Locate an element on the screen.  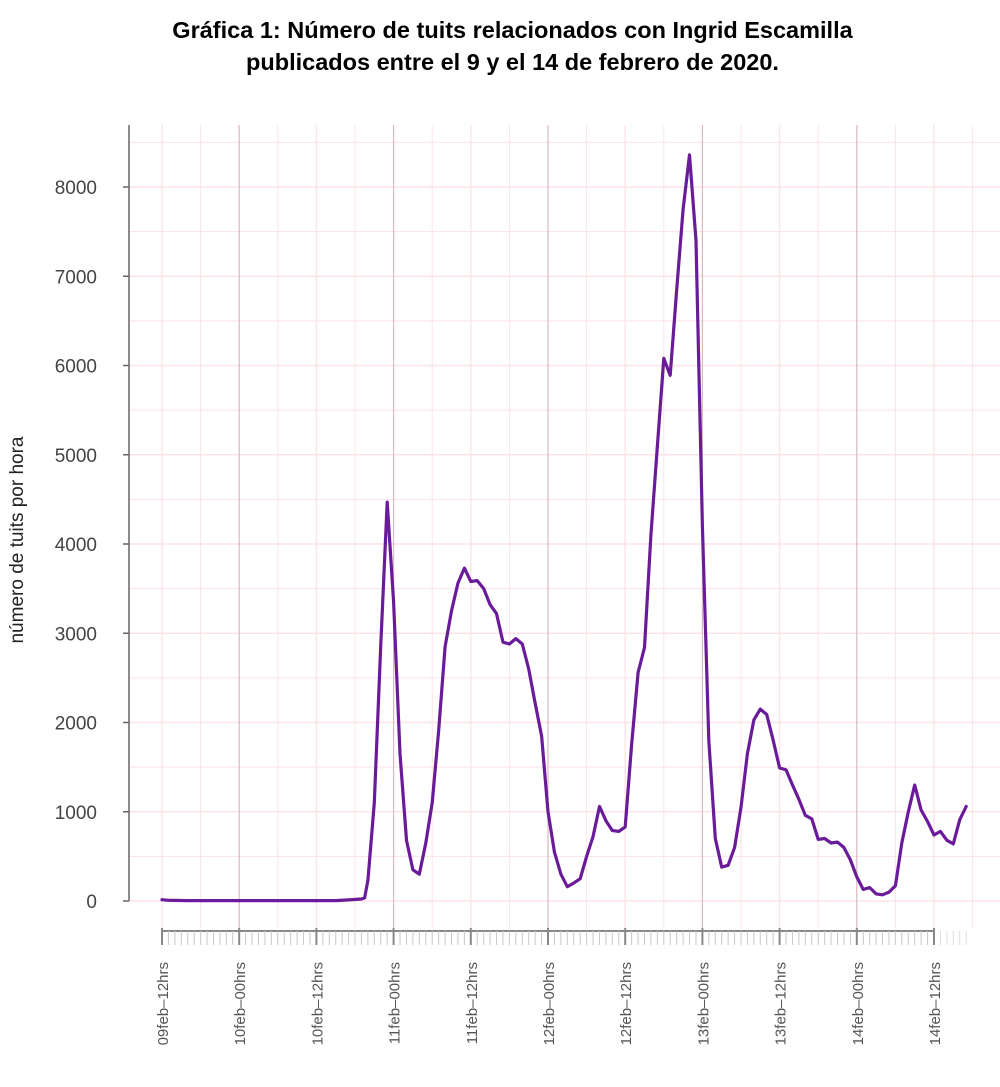
x-tick-label: 11feb–00hrs is located at coordinates (395, 1003).